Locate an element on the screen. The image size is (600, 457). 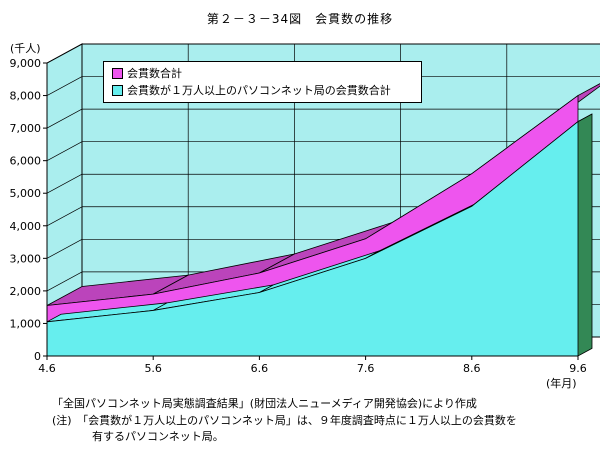
y-axis-unit: (千人) is located at coordinates (25, 48).